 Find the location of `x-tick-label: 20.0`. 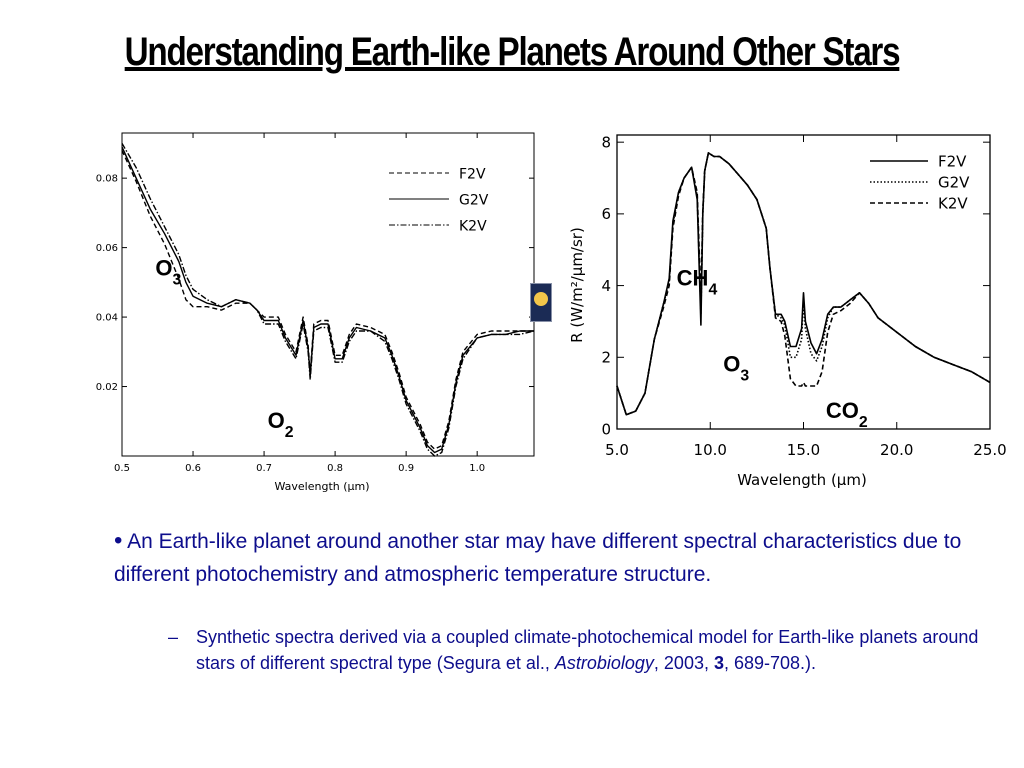

x-tick-label: 20.0 is located at coordinates (896, 450).